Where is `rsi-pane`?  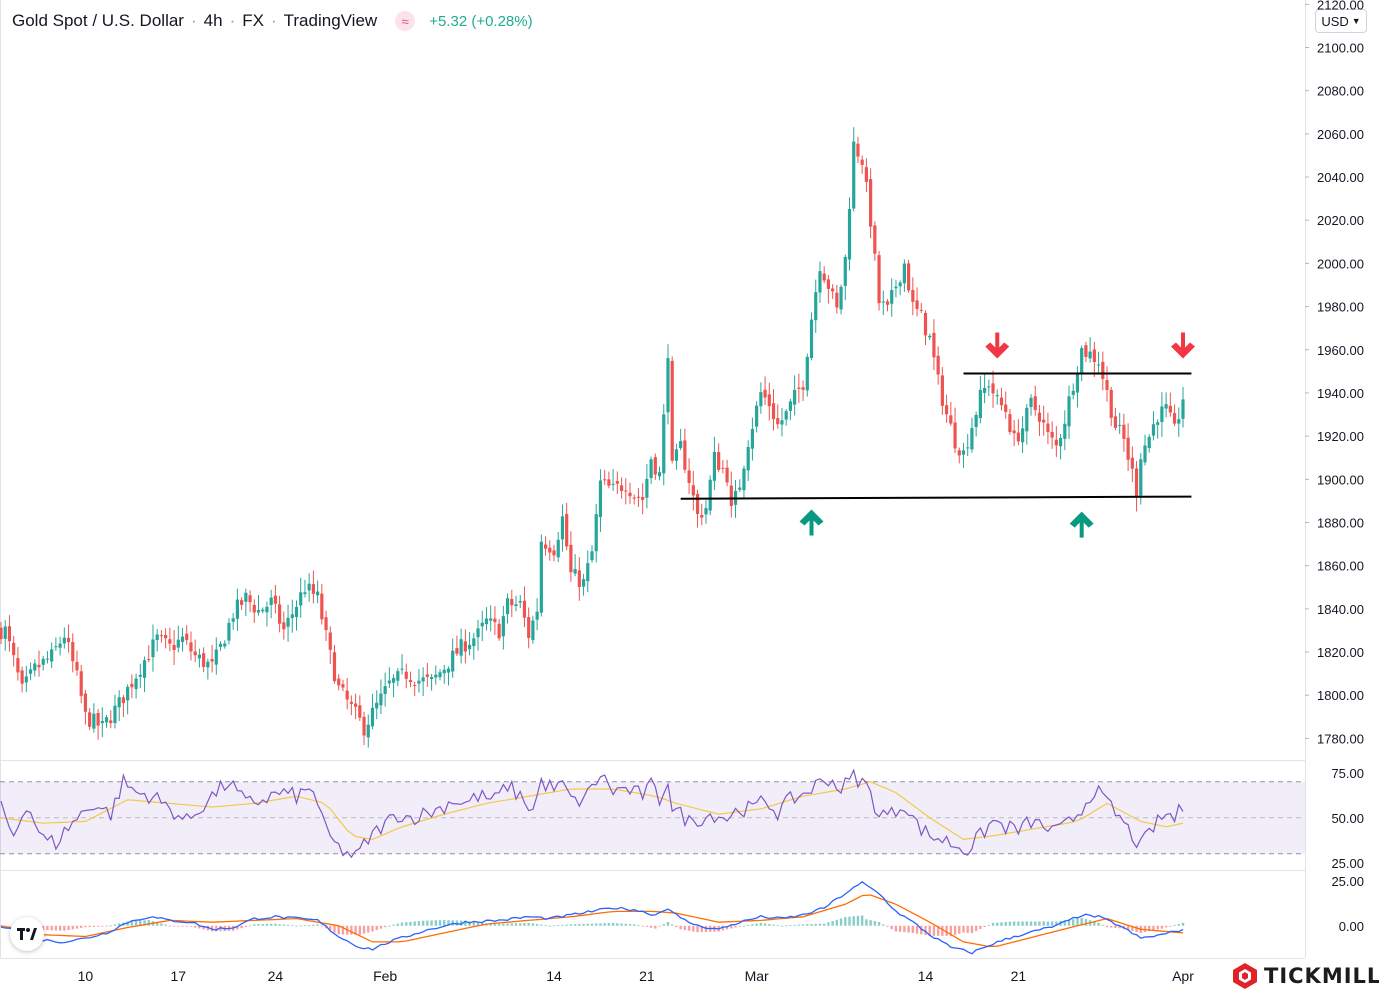
rsi-pane is located at coordinates (652, 813).